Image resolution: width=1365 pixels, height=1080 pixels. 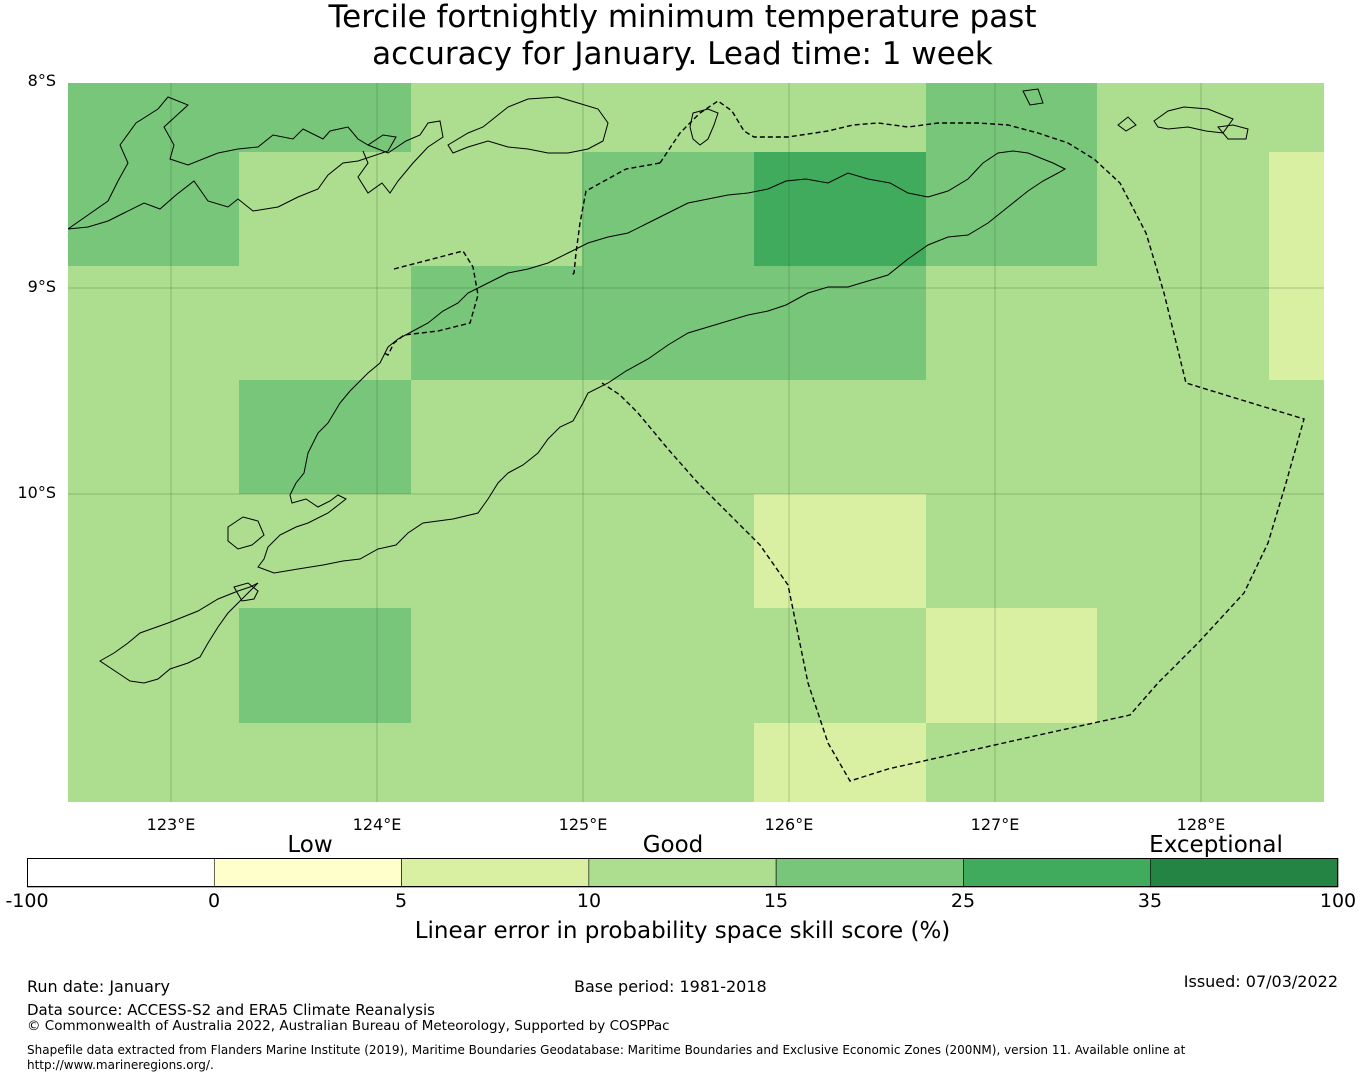 What do you see at coordinates (27, 901) in the screenshot?
I see `tick-neg100: -100` at bounding box center [27, 901].